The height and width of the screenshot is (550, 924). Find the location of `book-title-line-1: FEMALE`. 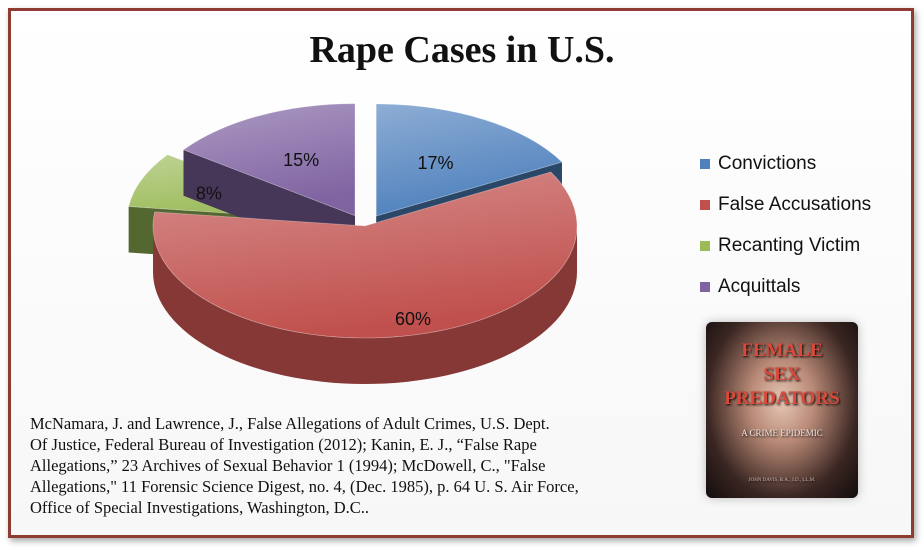

book-title-line-1: FEMALE is located at coordinates (782, 350).